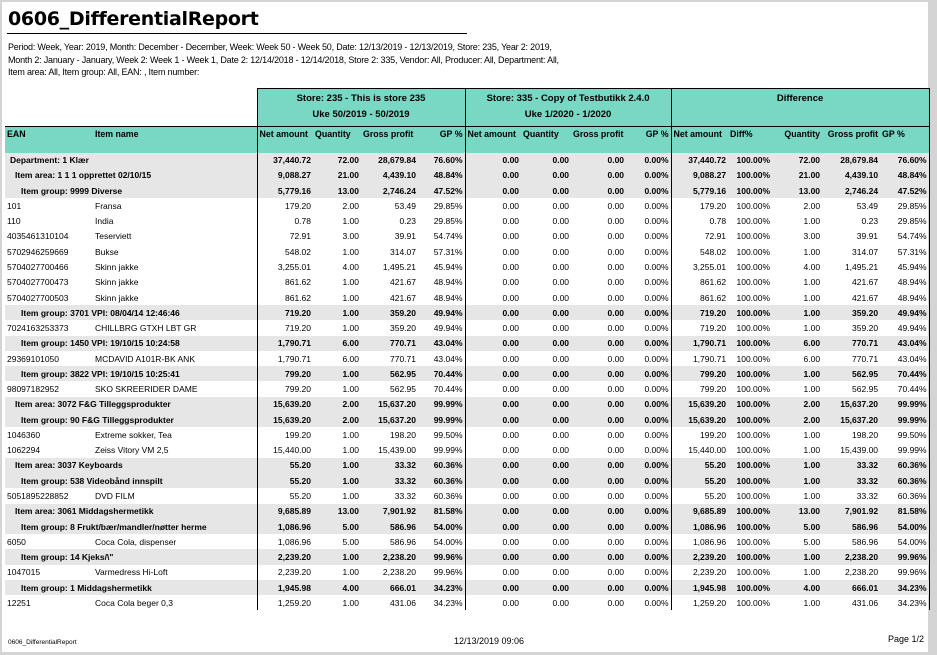  What do you see at coordinates (442, 139) in the screenshot?
I see `col-s1-gp: GP %` at bounding box center [442, 139].